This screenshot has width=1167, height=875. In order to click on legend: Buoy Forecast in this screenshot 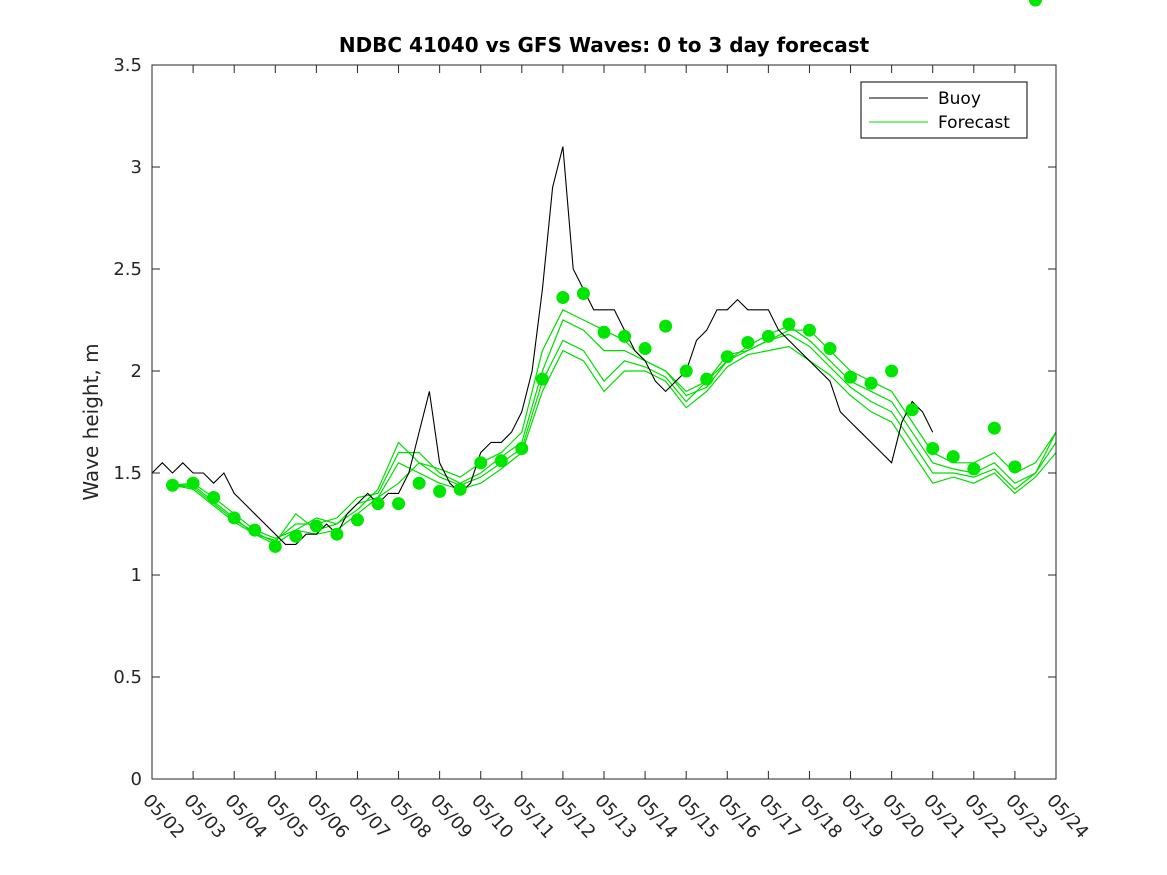, I will do `click(944, 110)`.